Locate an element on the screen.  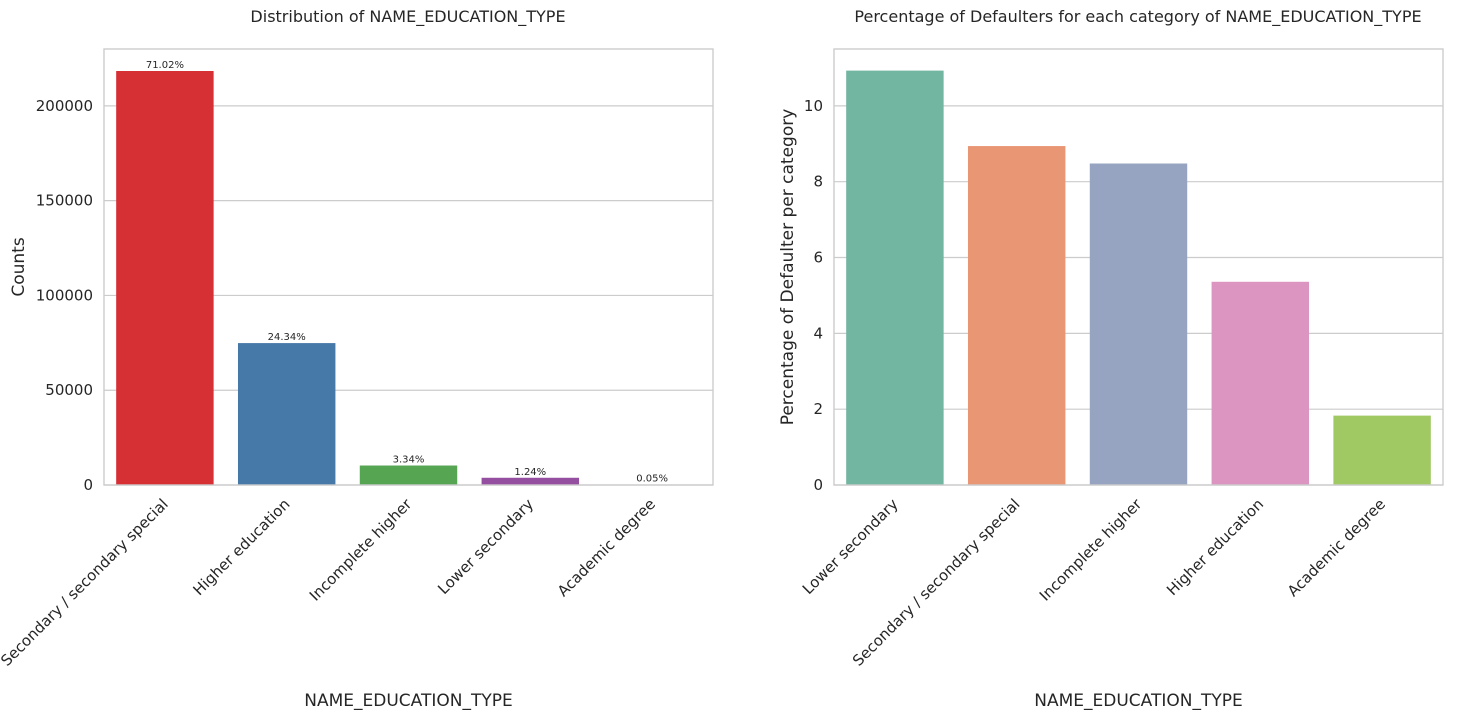
y-tick-label: 150000 is located at coordinates (64, 201).